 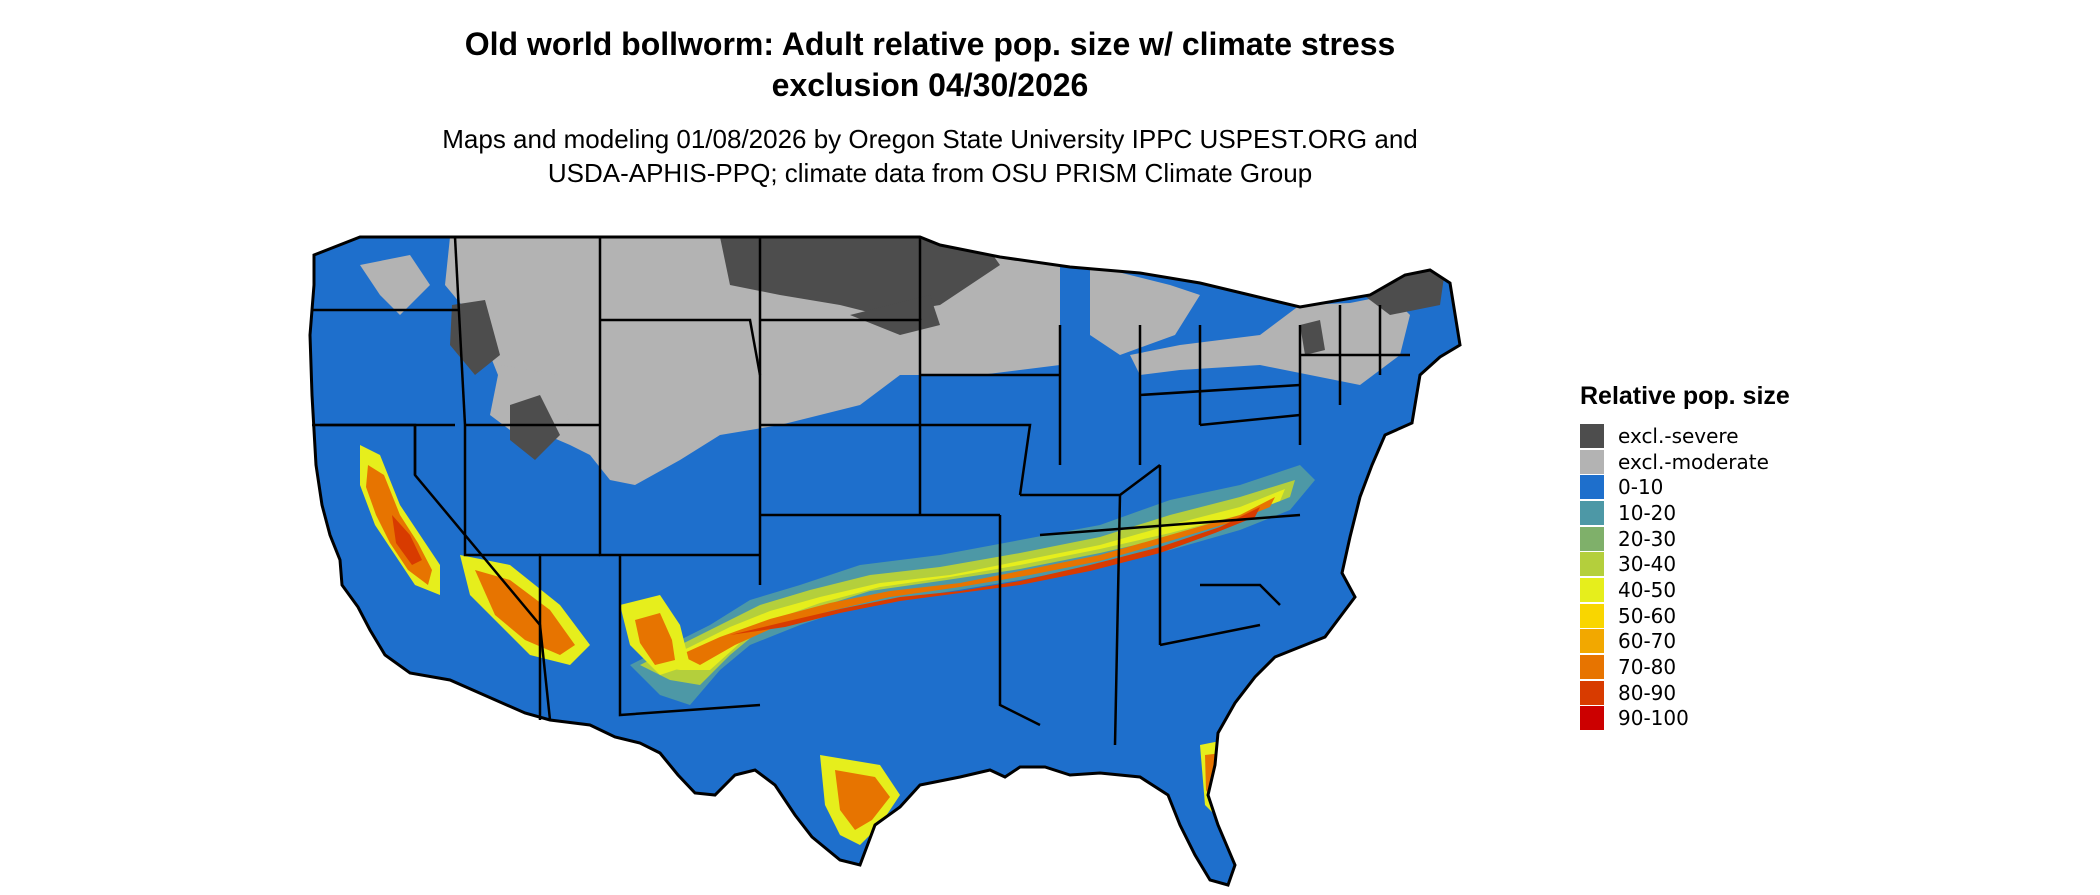 What do you see at coordinates (1685, 693) in the screenshot?
I see `legend-item-80-90: 80-90` at bounding box center [1685, 693].